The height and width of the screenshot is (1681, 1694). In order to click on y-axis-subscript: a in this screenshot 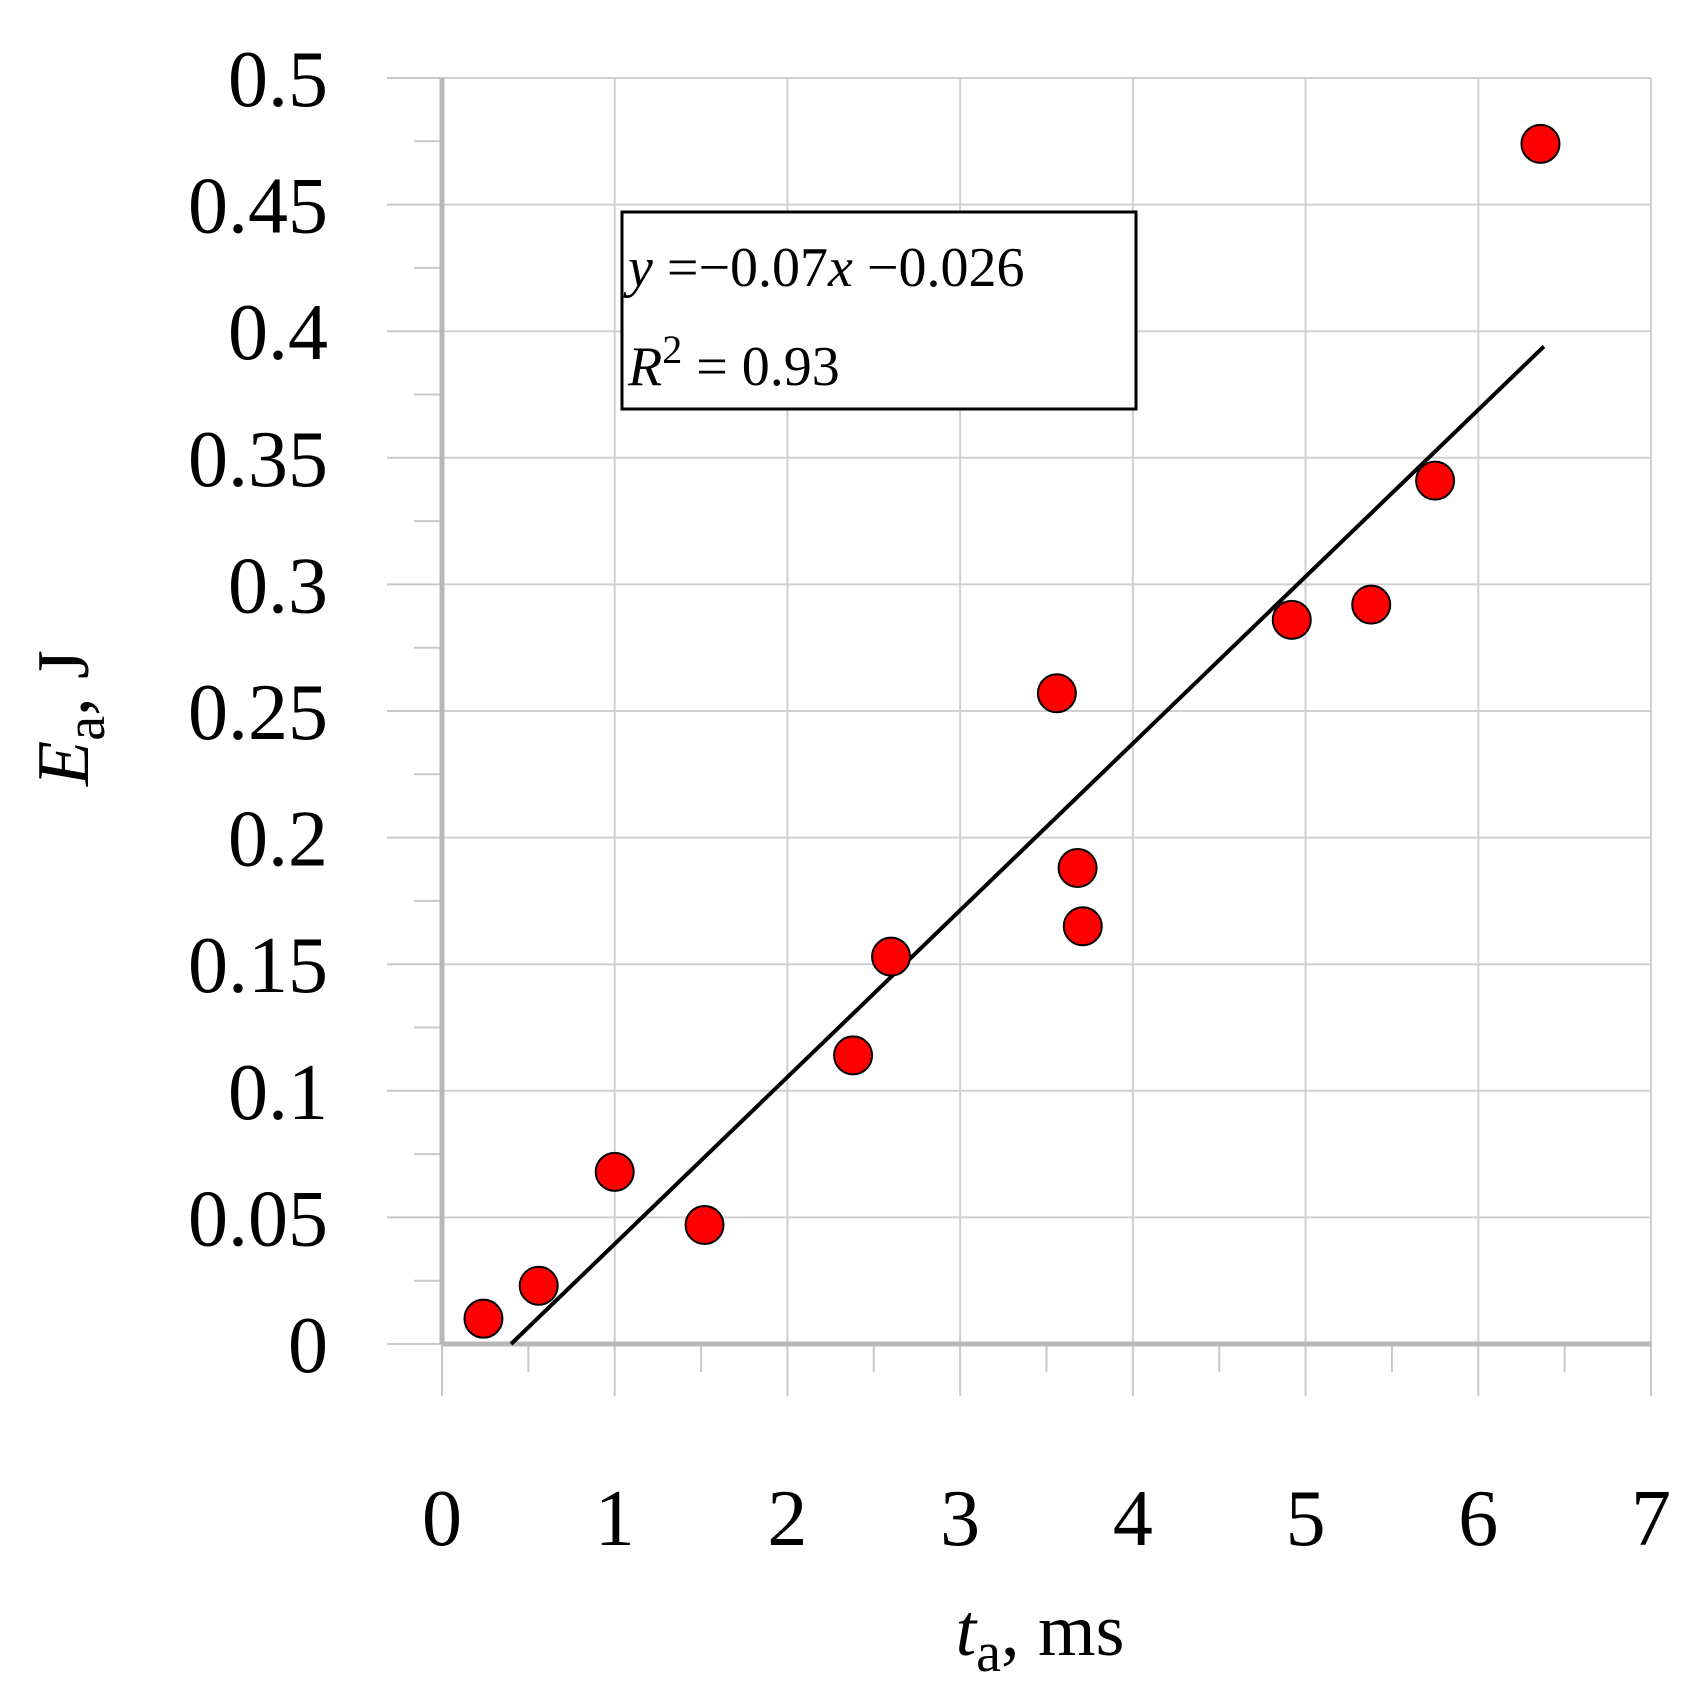, I will do `click(86, 728)`.